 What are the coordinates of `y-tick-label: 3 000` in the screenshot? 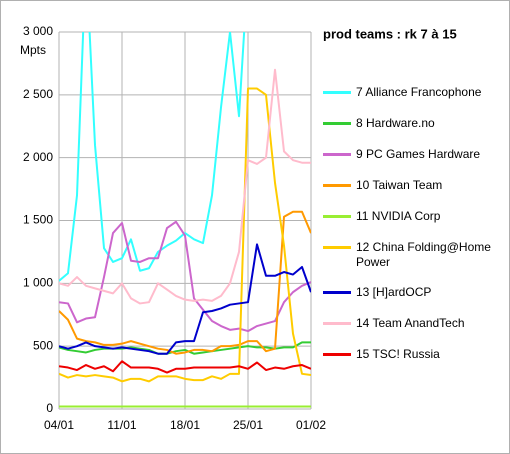 It's located at (38, 31).